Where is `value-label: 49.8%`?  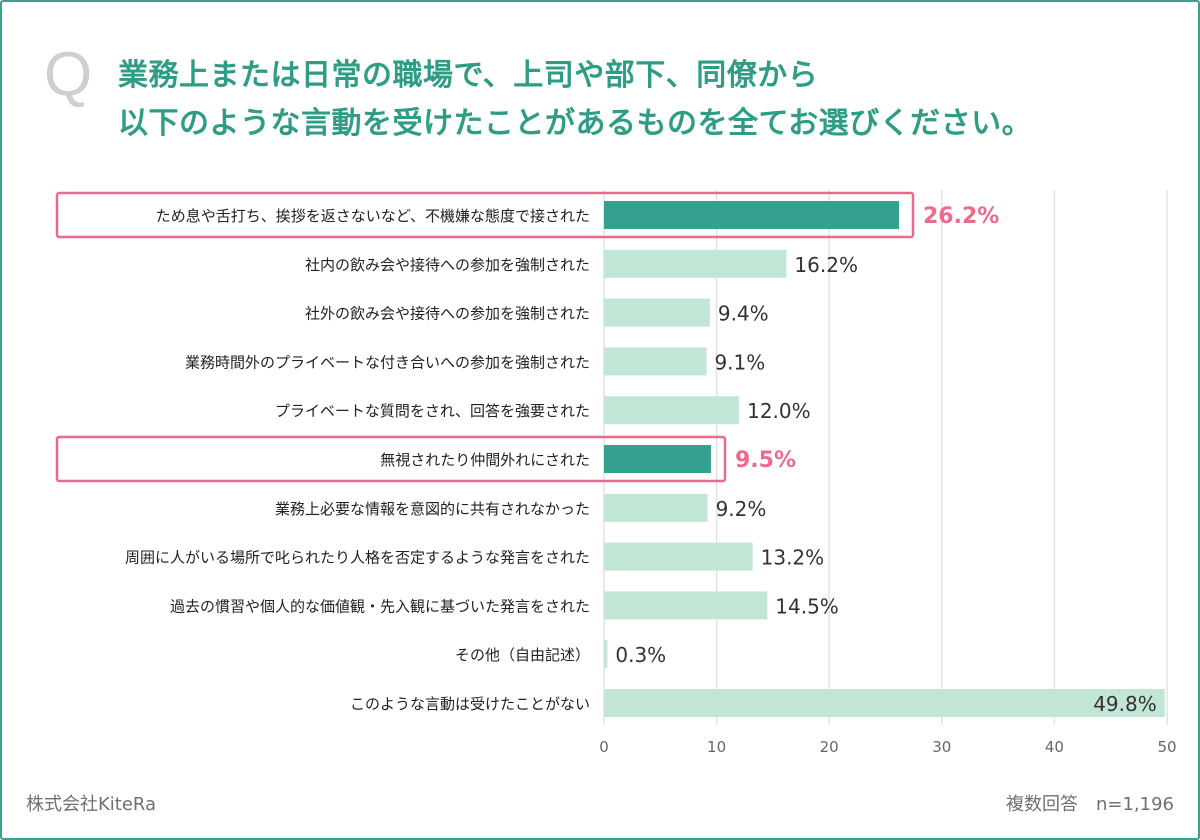
value-label: 49.8% is located at coordinates (1125, 704).